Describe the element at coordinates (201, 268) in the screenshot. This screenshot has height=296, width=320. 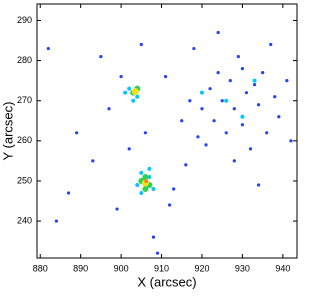
I see `x-tick-label: 920` at that location.